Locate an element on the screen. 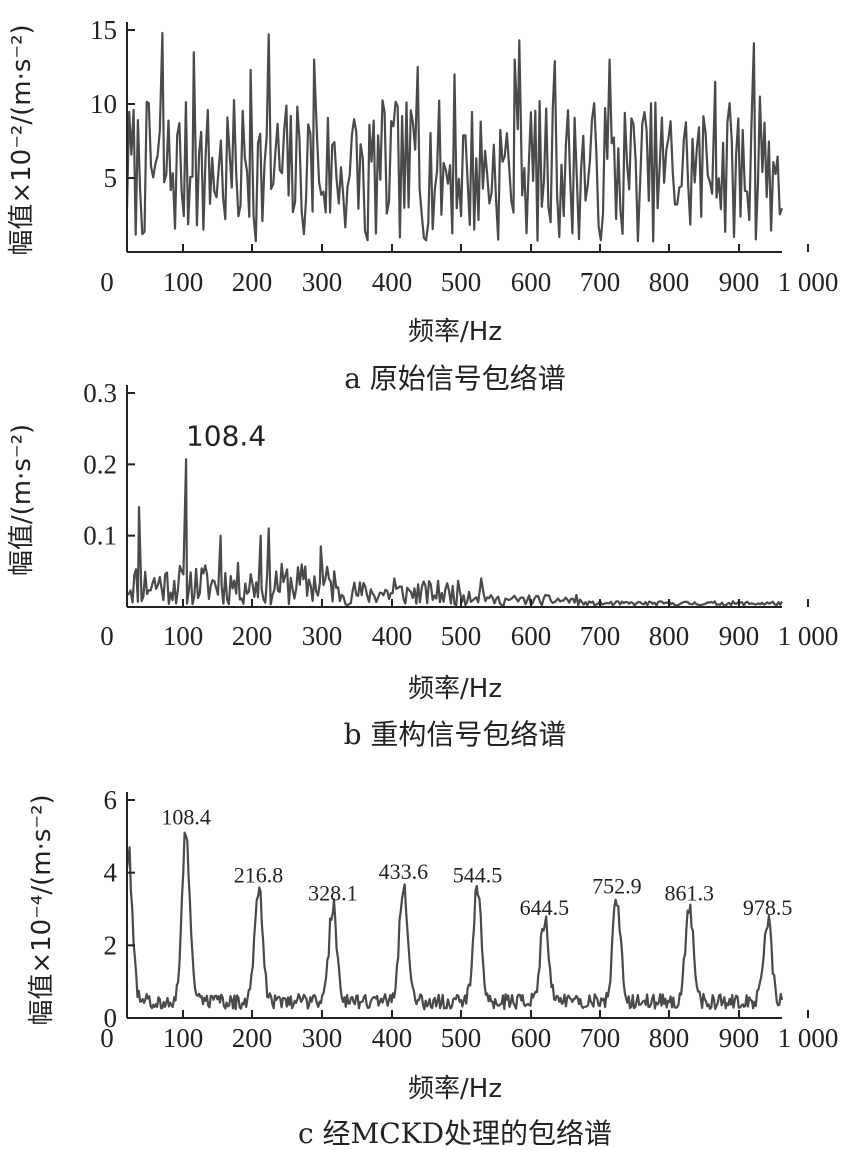 This screenshot has width=842, height=1150. y-tick-label: 4 is located at coordinates (111, 873).